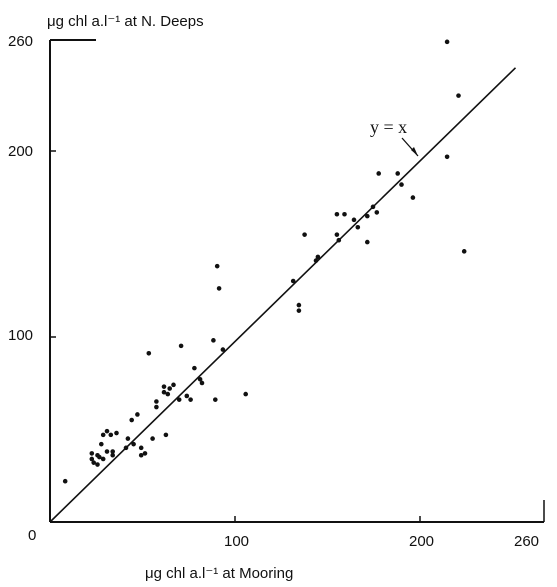 The width and height of the screenshot is (557, 587). What do you see at coordinates (20, 41) in the screenshot?
I see `y-tick-label-260: 260` at bounding box center [20, 41].